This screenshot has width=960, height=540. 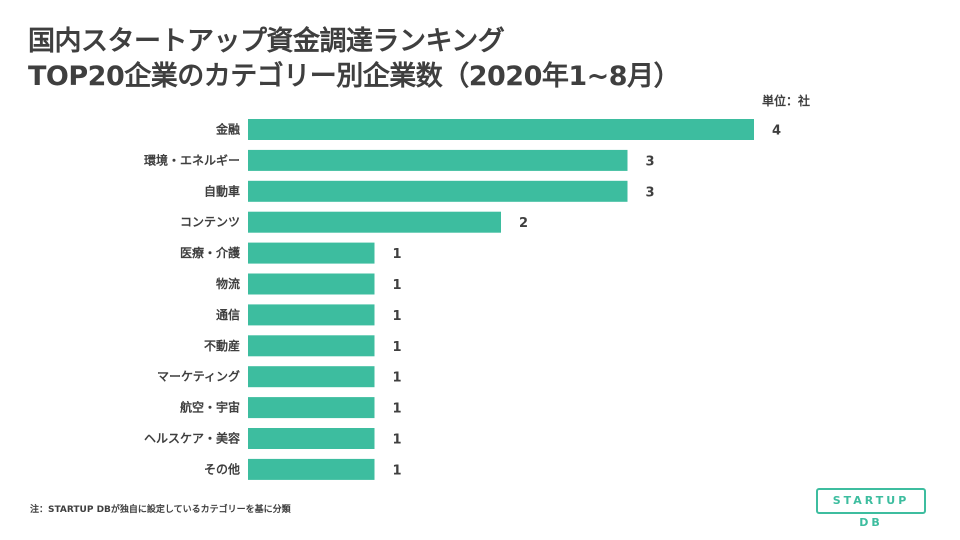 I want to click on title-line-1: 国内スタートアップ資金調達ランキング, so click(x=266, y=41).